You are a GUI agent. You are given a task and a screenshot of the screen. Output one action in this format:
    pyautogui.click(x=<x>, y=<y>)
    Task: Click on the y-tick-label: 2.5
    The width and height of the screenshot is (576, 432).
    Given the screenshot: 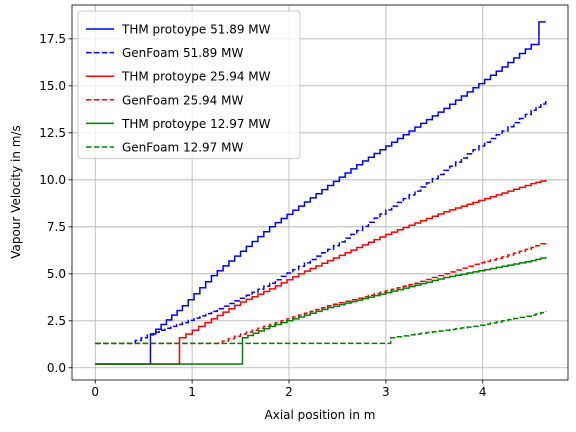 What is the action you would take?
    pyautogui.click(x=56, y=321)
    